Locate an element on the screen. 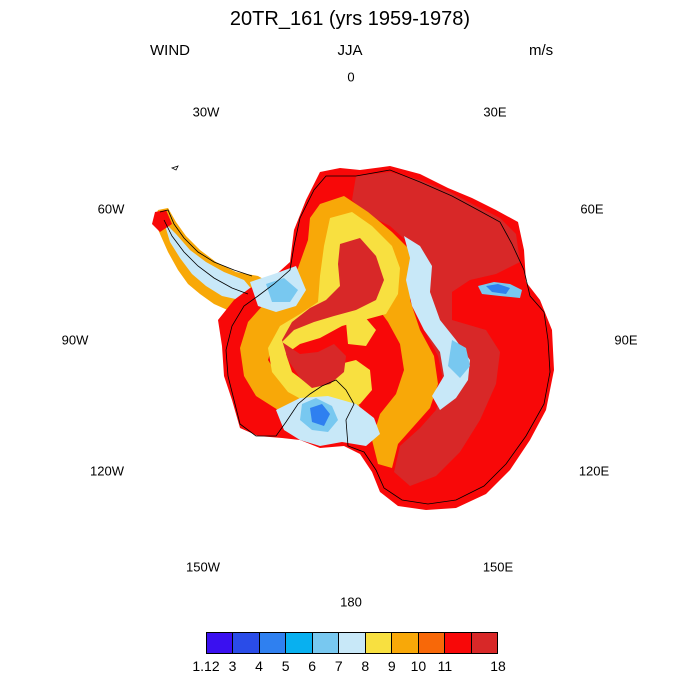 This screenshot has width=700, height=700. lon-label-90e: 90E is located at coordinates (626, 340).